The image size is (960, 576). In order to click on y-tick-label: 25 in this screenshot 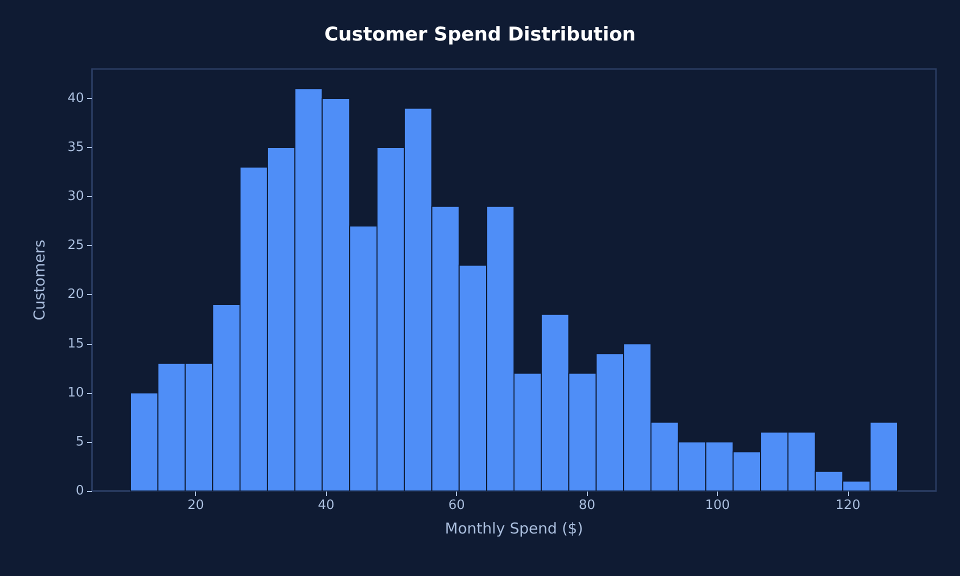, I will do `click(75, 246)`.